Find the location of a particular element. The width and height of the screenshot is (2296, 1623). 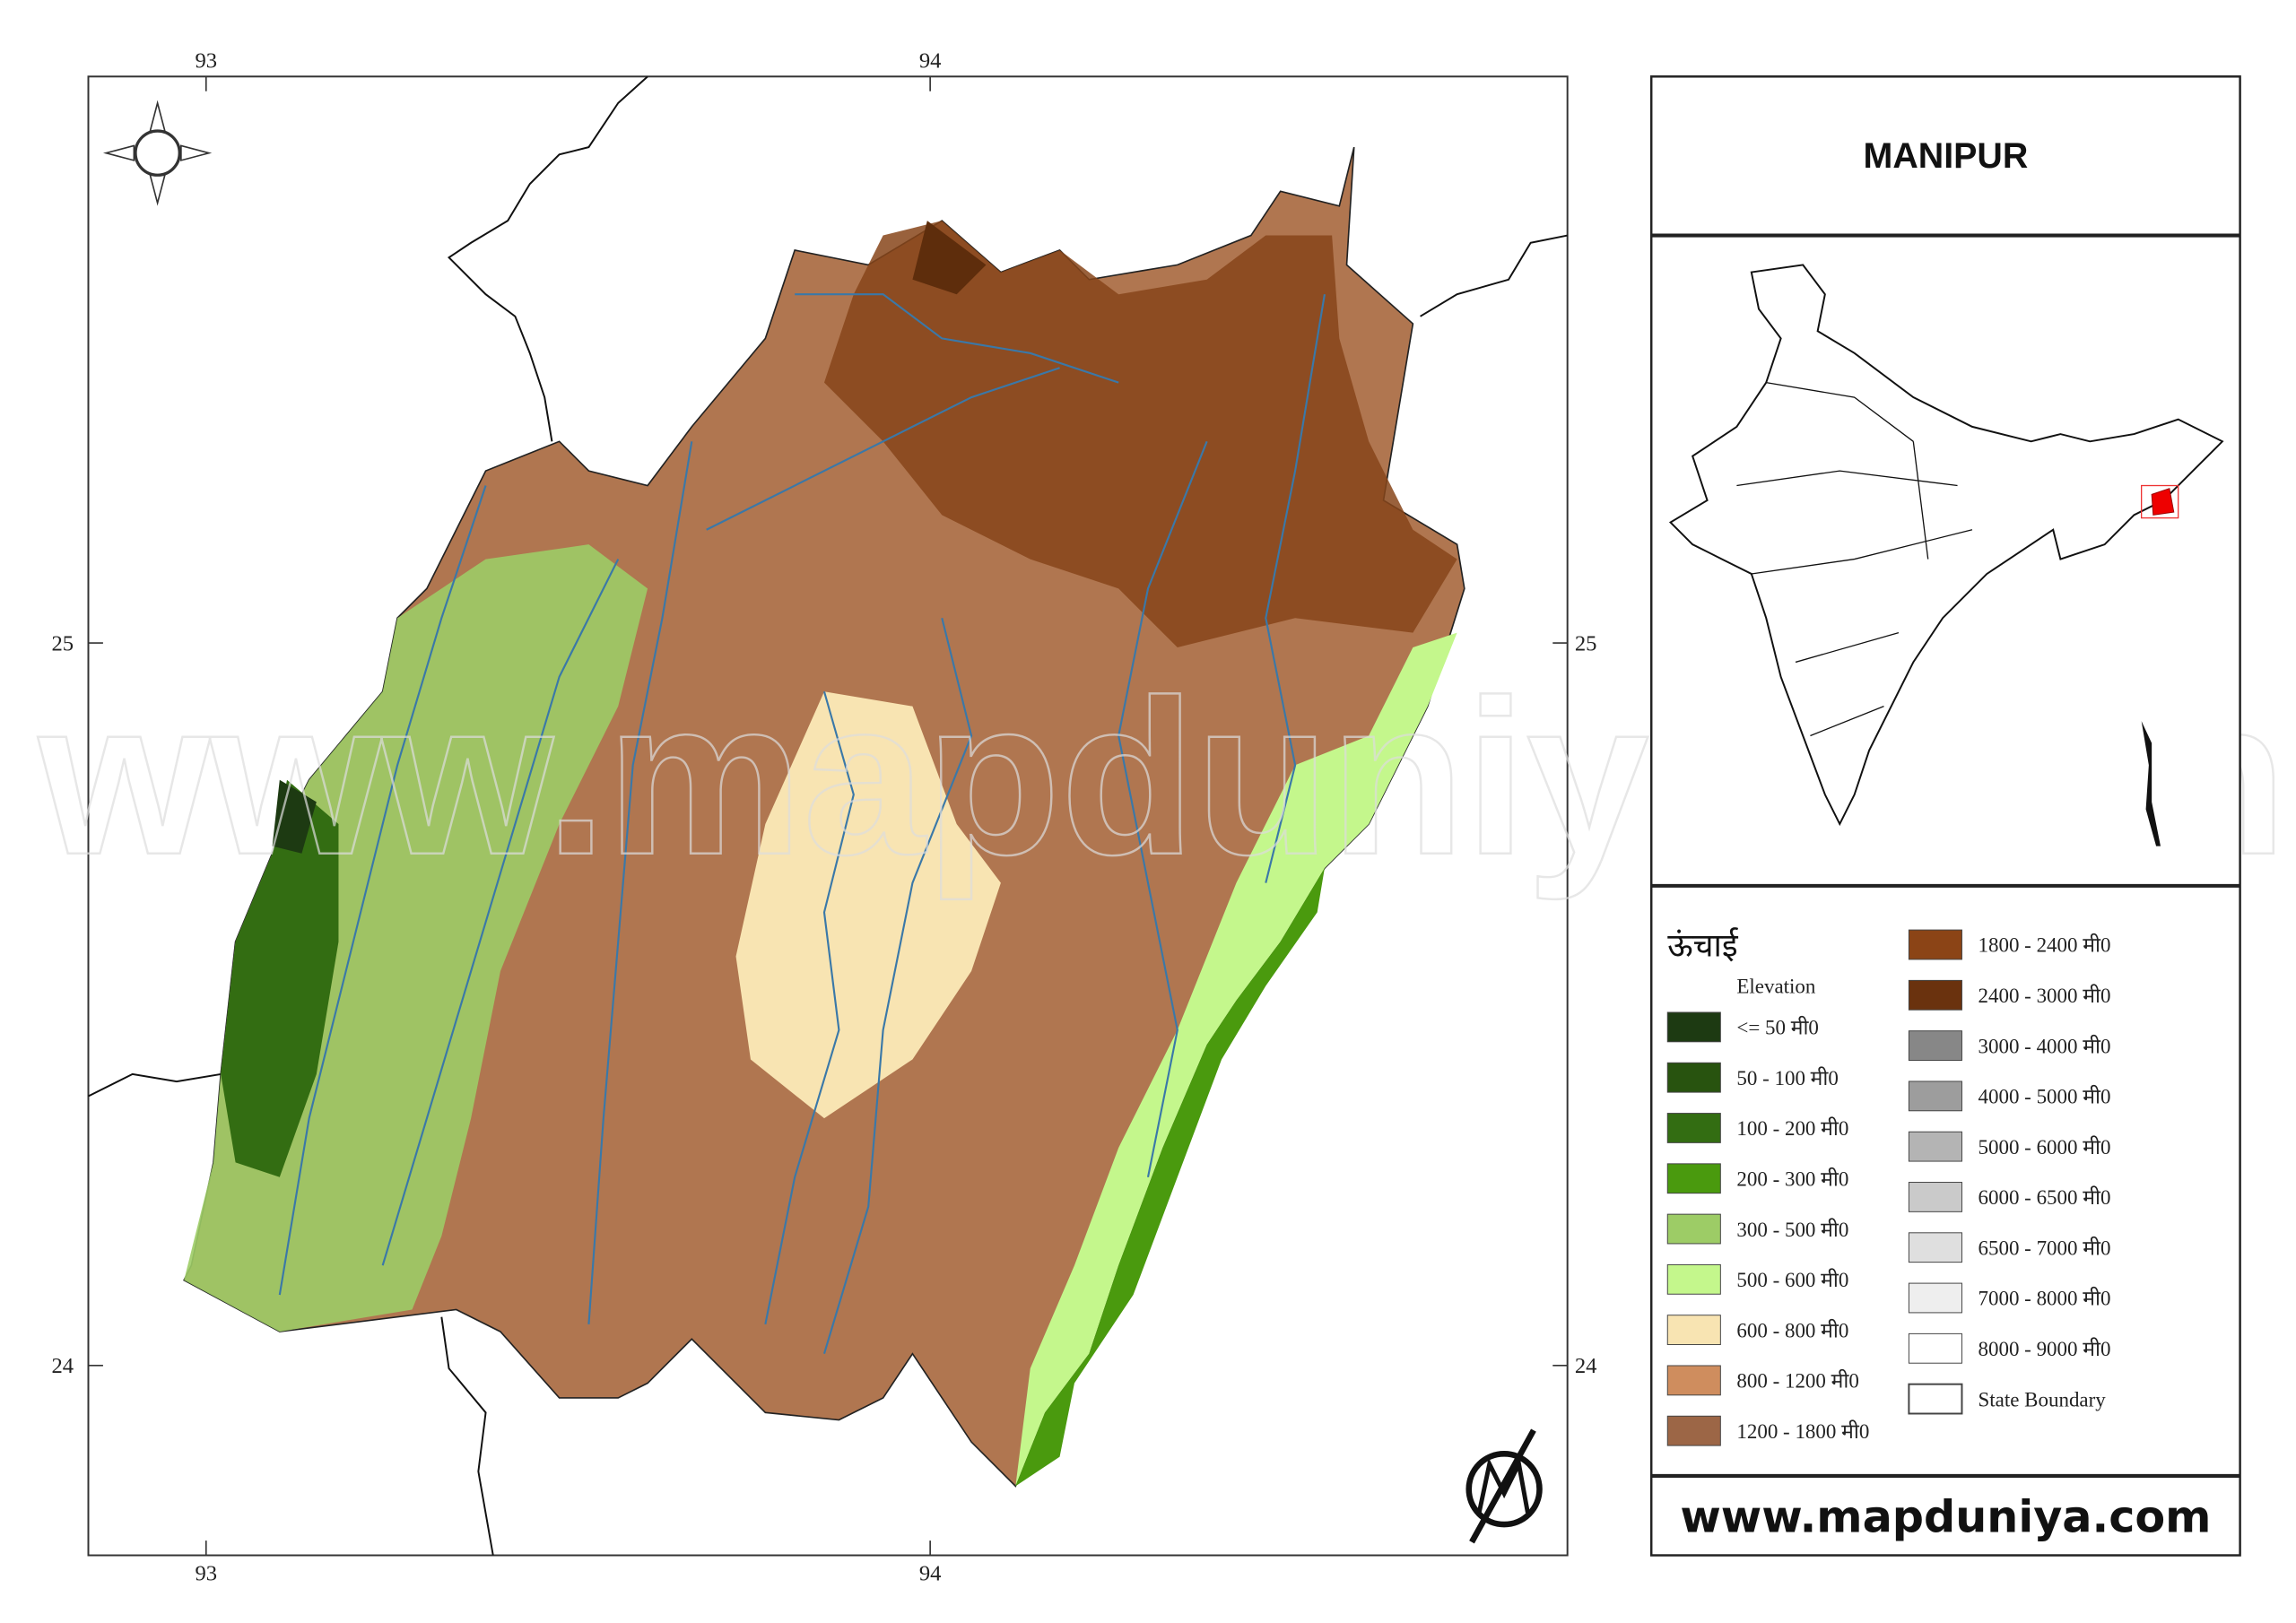

legend-label: 600 - 800 मी0 is located at coordinates (1792, 1329).